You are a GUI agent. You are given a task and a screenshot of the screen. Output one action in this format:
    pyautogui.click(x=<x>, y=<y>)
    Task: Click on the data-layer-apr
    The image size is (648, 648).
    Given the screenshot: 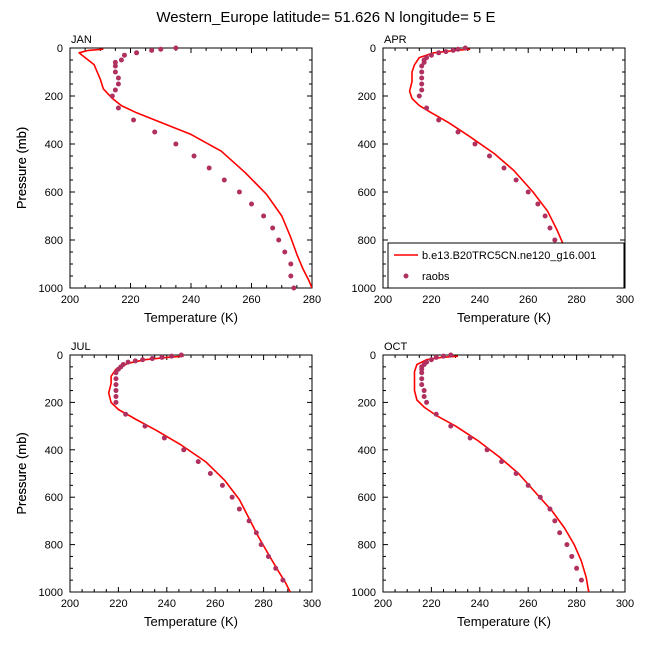 What is the action you would take?
    pyautogui.click(x=495, y=167)
    